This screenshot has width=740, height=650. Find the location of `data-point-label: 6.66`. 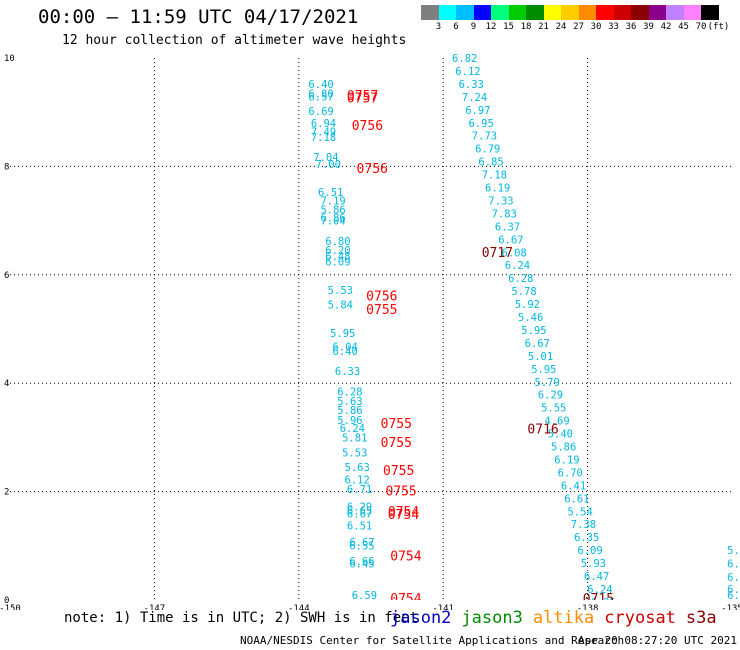

data-point-label: 6.66 is located at coordinates (361, 562).